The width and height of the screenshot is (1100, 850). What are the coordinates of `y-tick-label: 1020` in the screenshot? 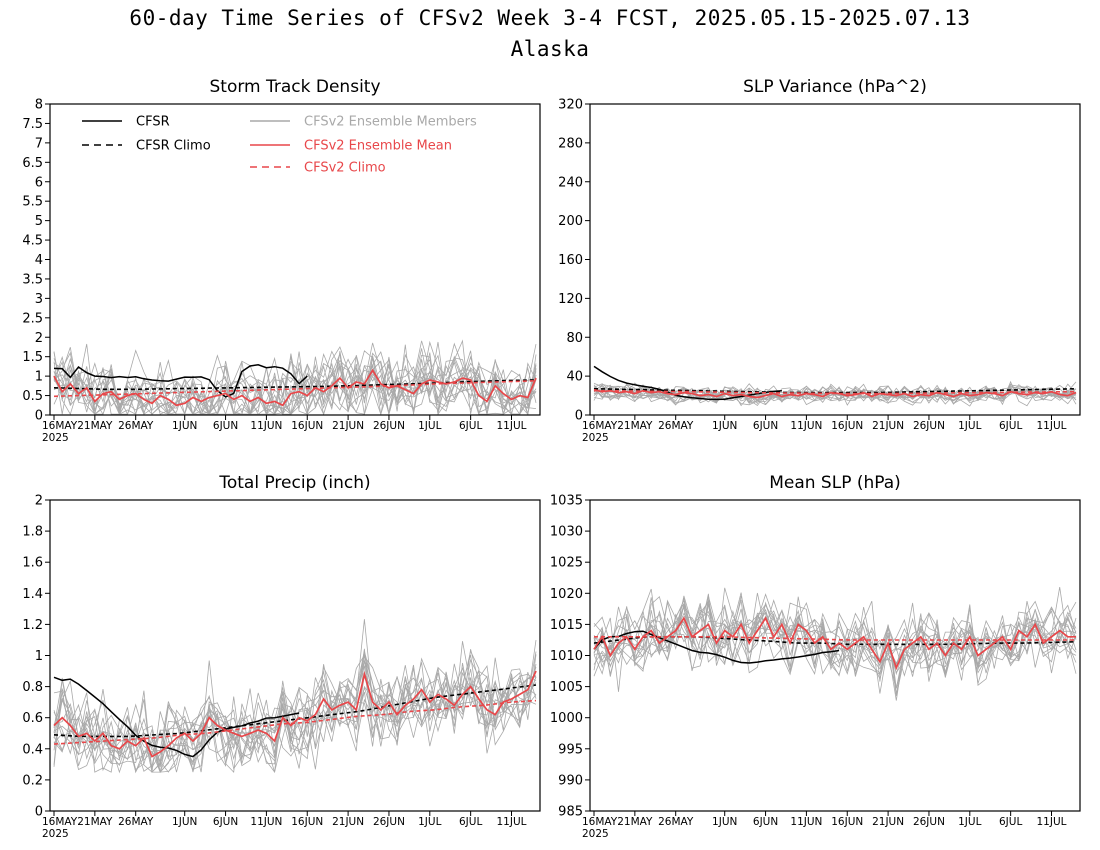 It's located at (566, 594).